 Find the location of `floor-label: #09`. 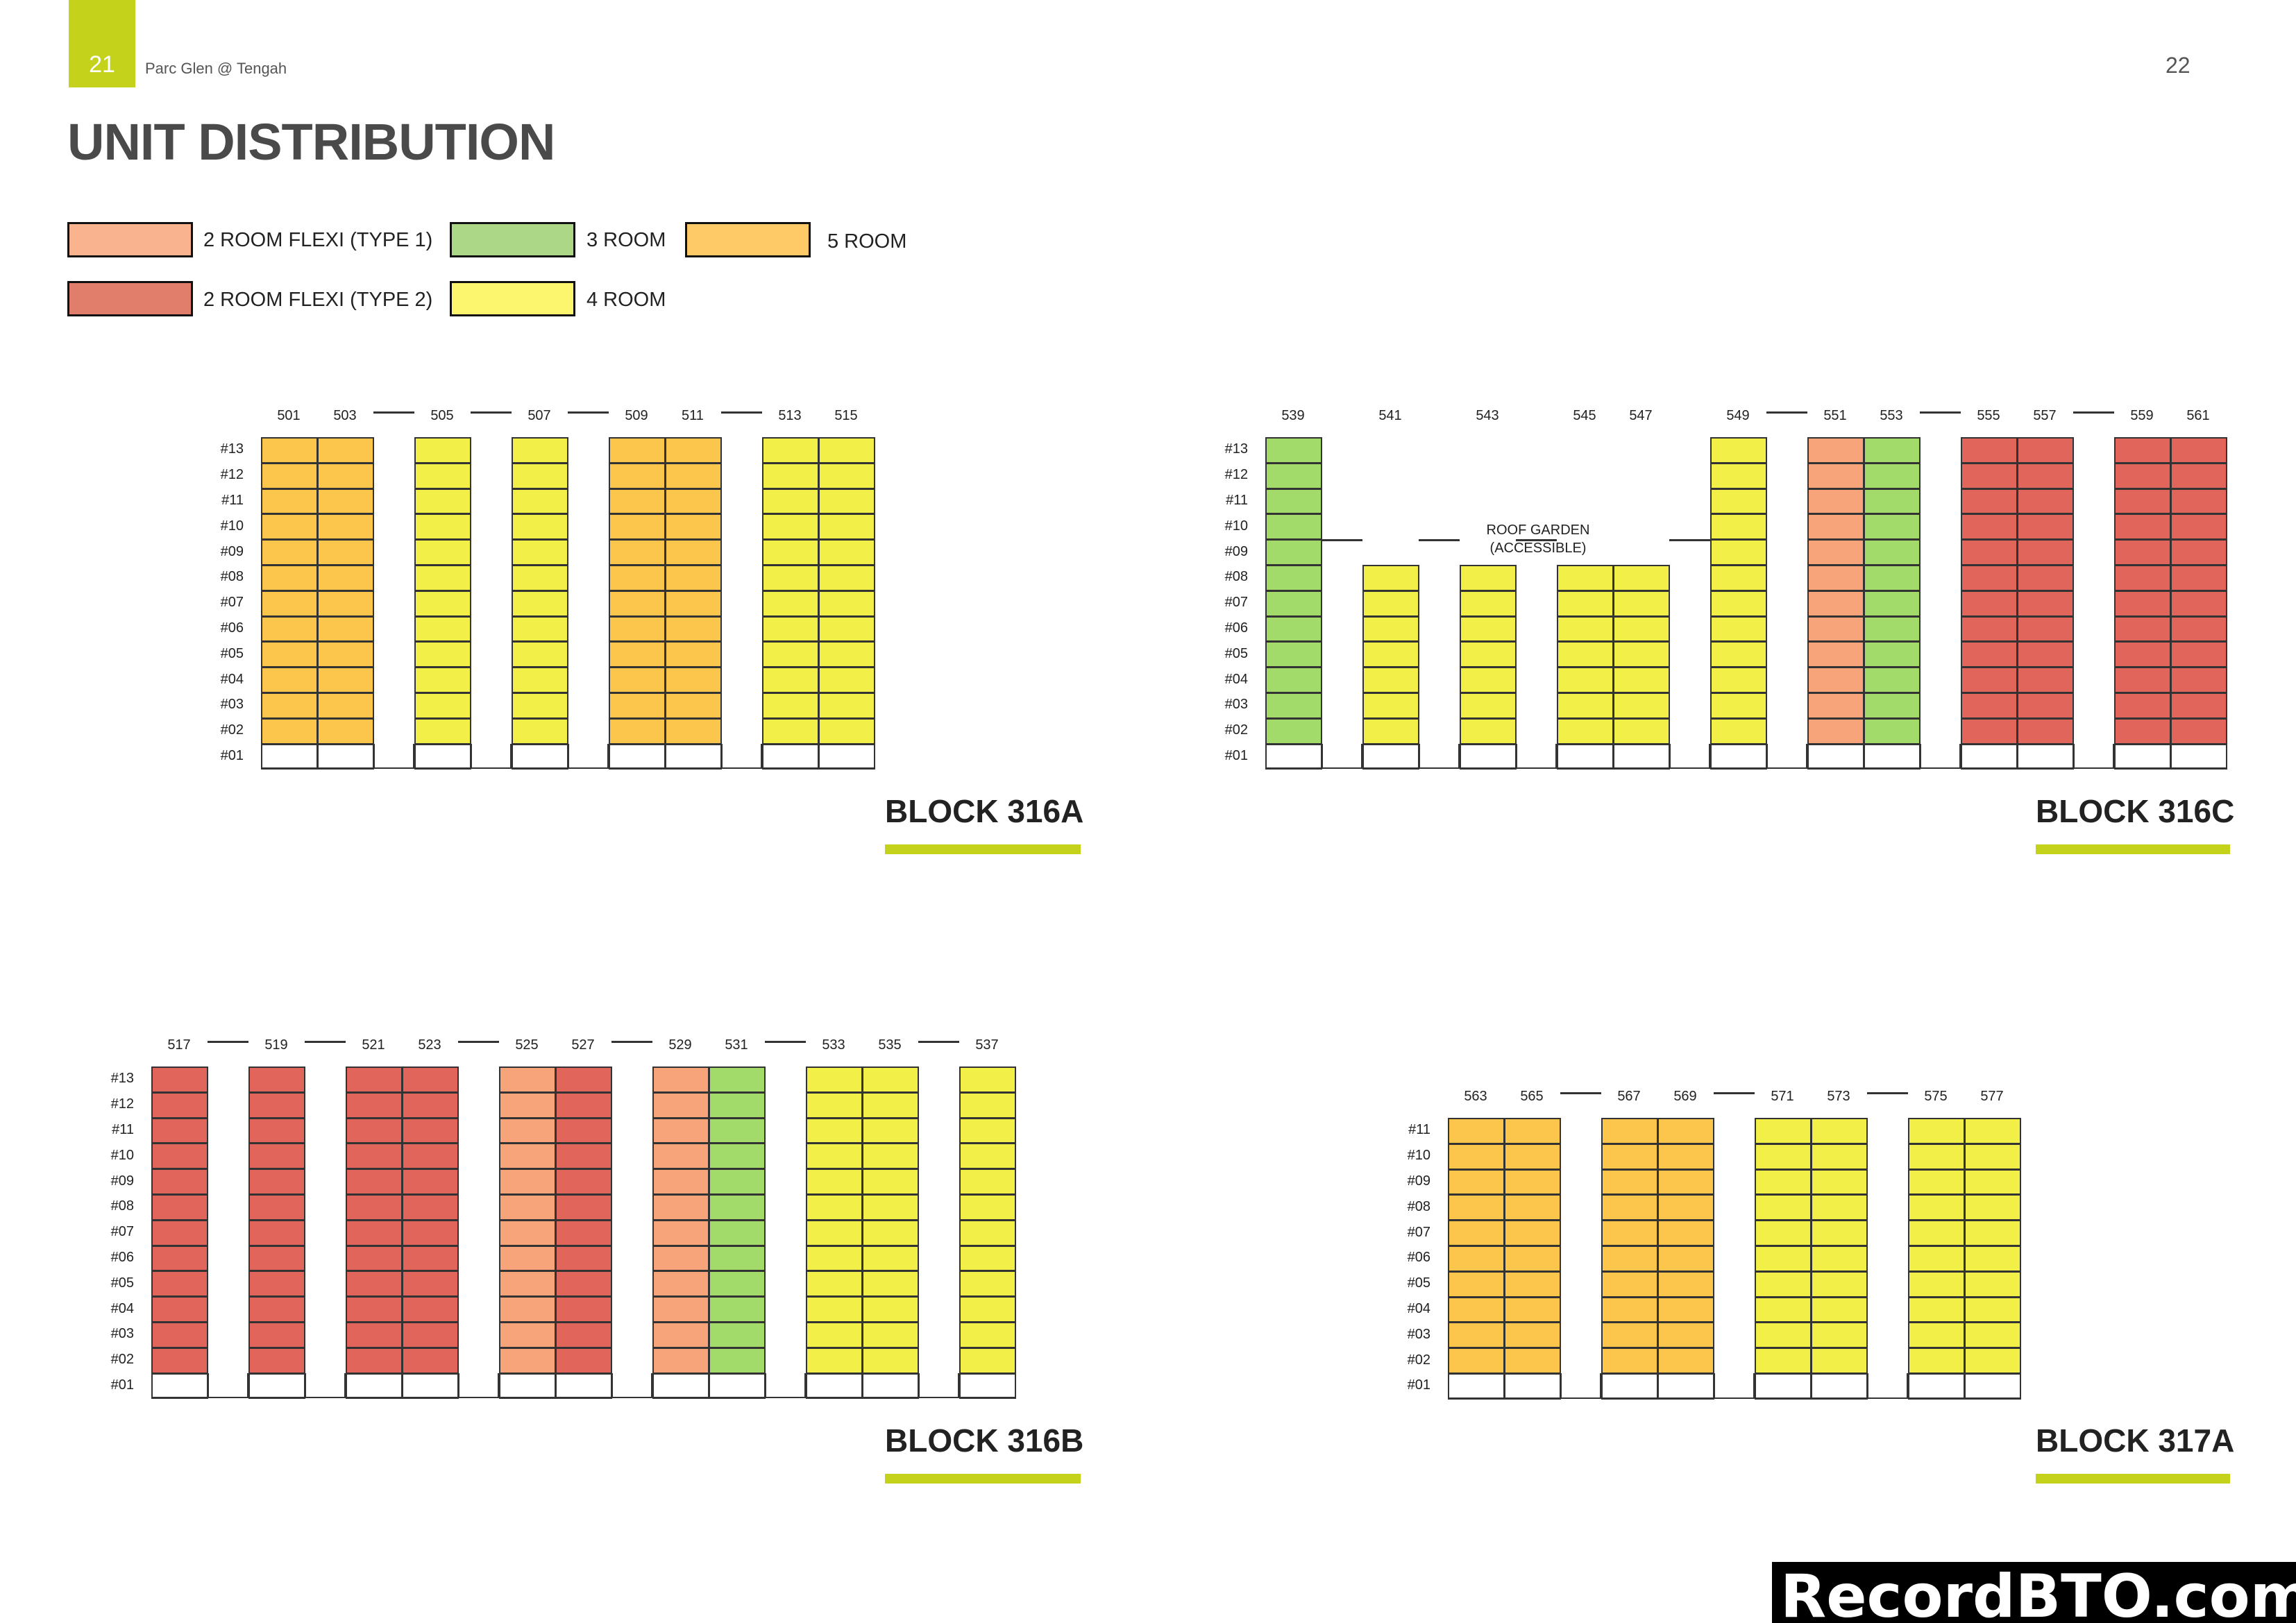

floor-label: #09 is located at coordinates (122, 1181).